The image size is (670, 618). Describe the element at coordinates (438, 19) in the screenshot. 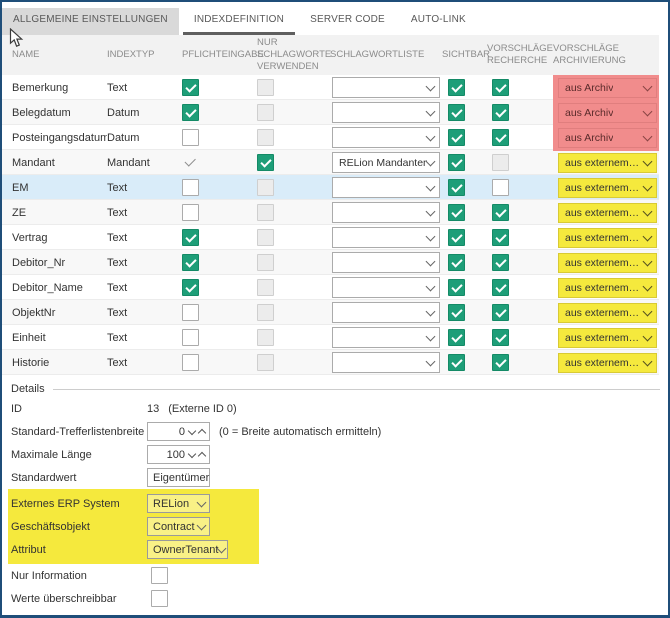

I see `tab-auto-link: AUTO-LINK` at that location.